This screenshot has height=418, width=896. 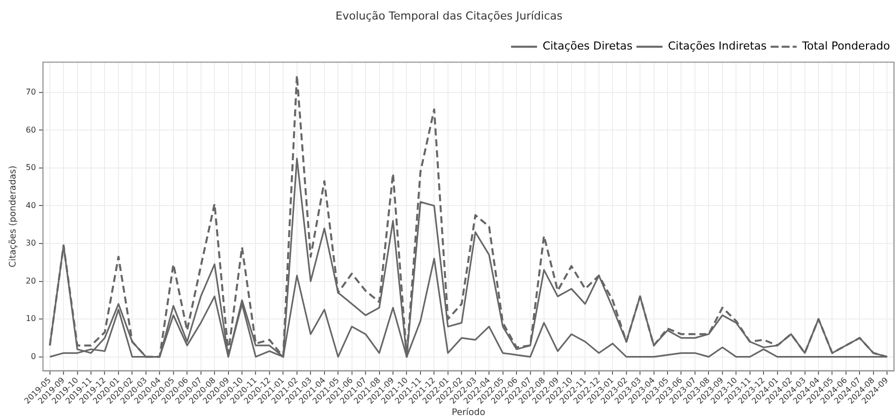 I want to click on y-tick-label: 50, so click(x=31, y=167).